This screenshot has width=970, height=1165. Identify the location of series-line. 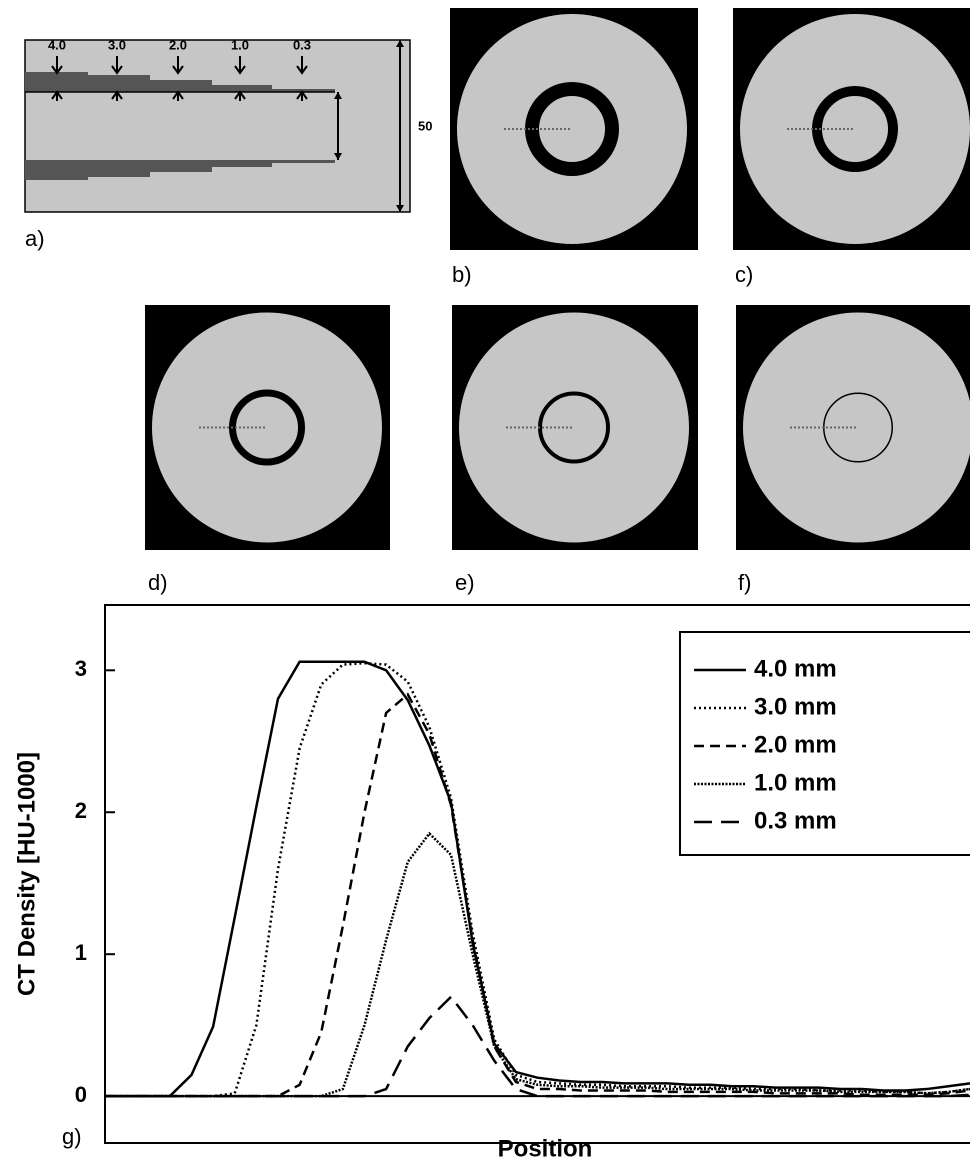
(537, 1046).